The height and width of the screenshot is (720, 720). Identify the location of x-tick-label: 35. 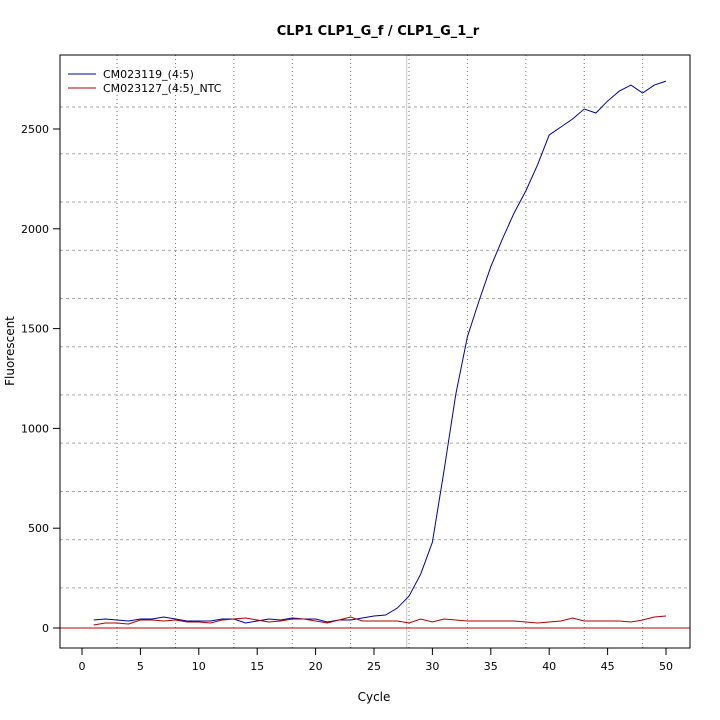
(491, 666).